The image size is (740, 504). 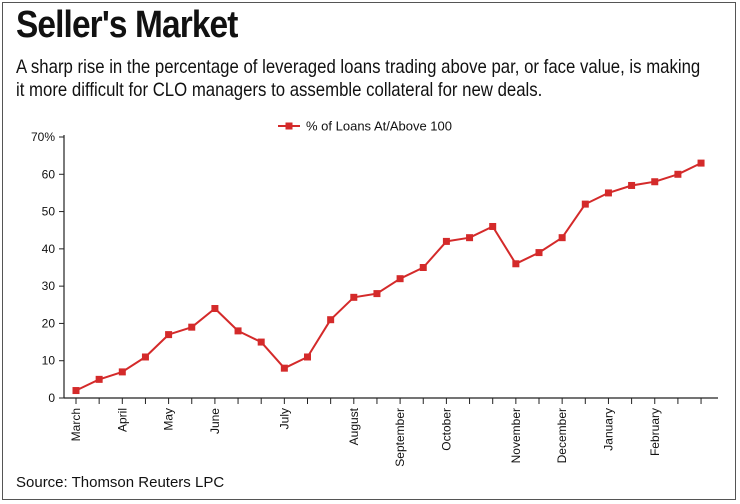 I want to click on y-tick-label: 10, so click(x=49, y=361).